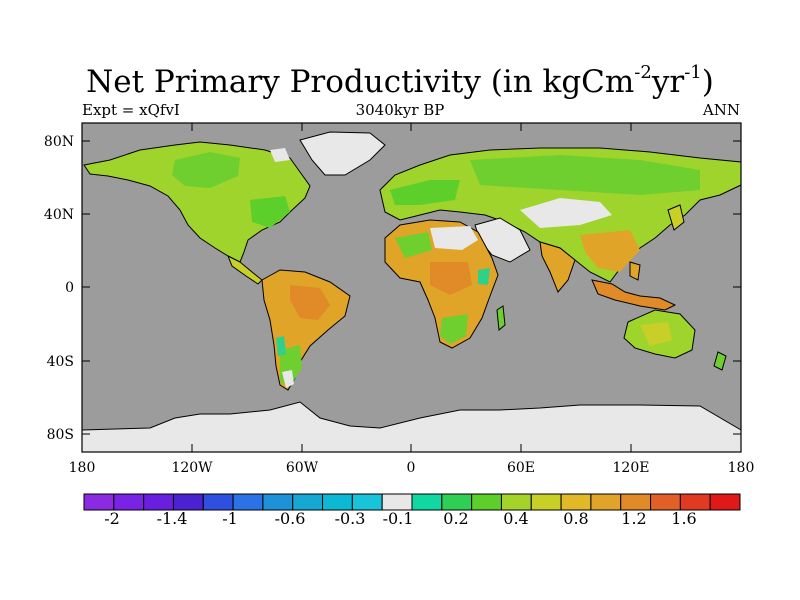 The image size is (800, 600). I want to click on colorbar-label: 0.4, so click(516, 518).